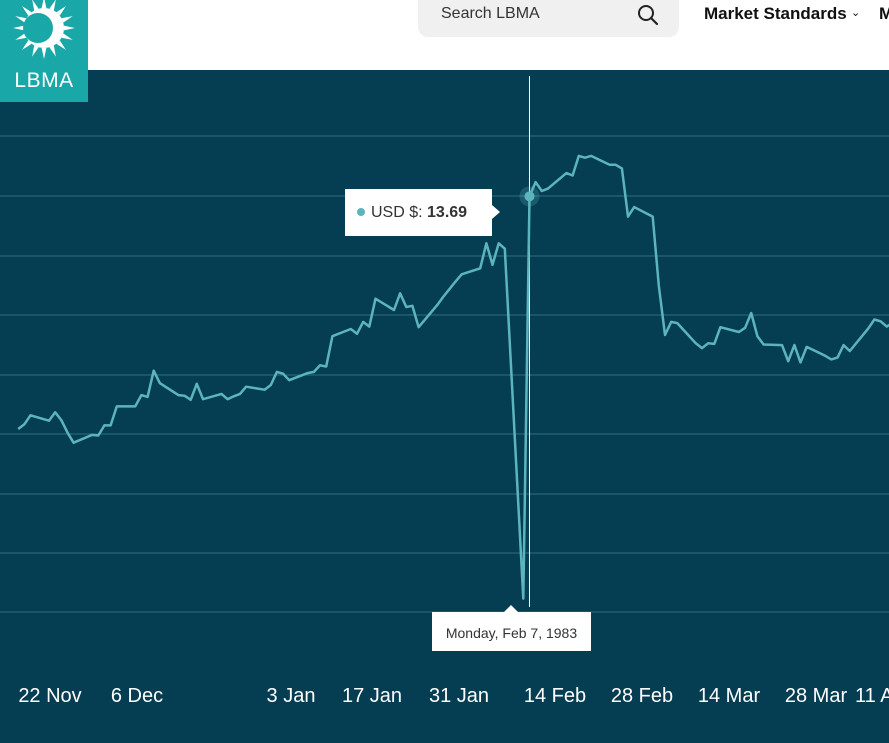  Describe the element at coordinates (137, 696) in the screenshot. I see `x-tick-label: 6 Dec` at that location.